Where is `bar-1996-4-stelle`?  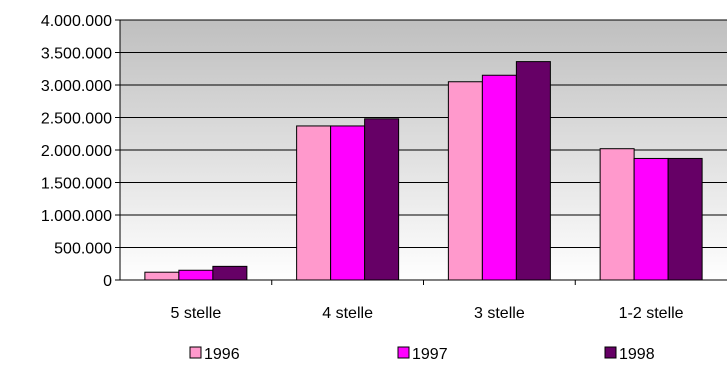 bar-1996-4-stelle is located at coordinates (314, 203).